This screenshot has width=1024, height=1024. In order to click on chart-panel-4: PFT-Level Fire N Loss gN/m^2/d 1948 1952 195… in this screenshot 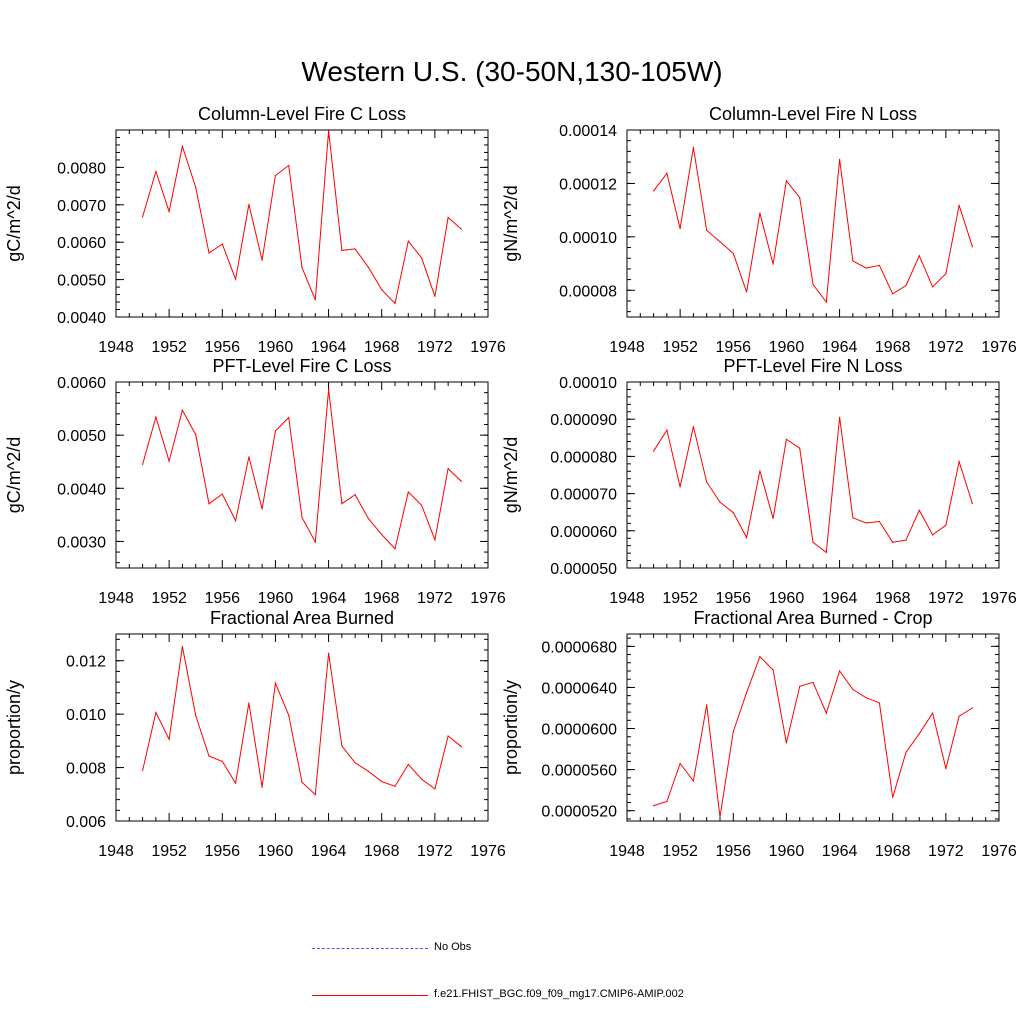, I will do `click(759, 481)`.